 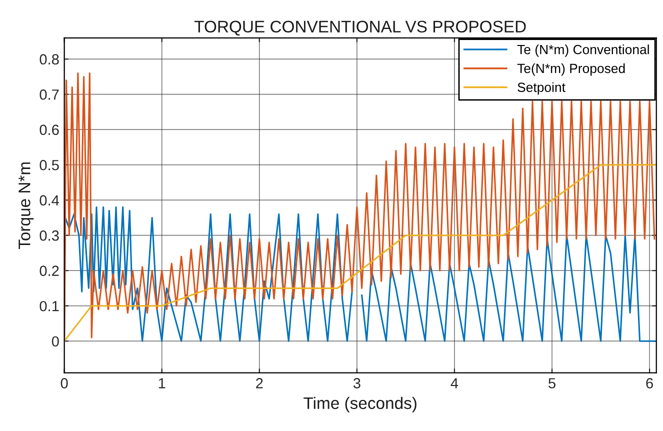 I want to click on y-tick-label: 0.8, so click(x=49, y=59).